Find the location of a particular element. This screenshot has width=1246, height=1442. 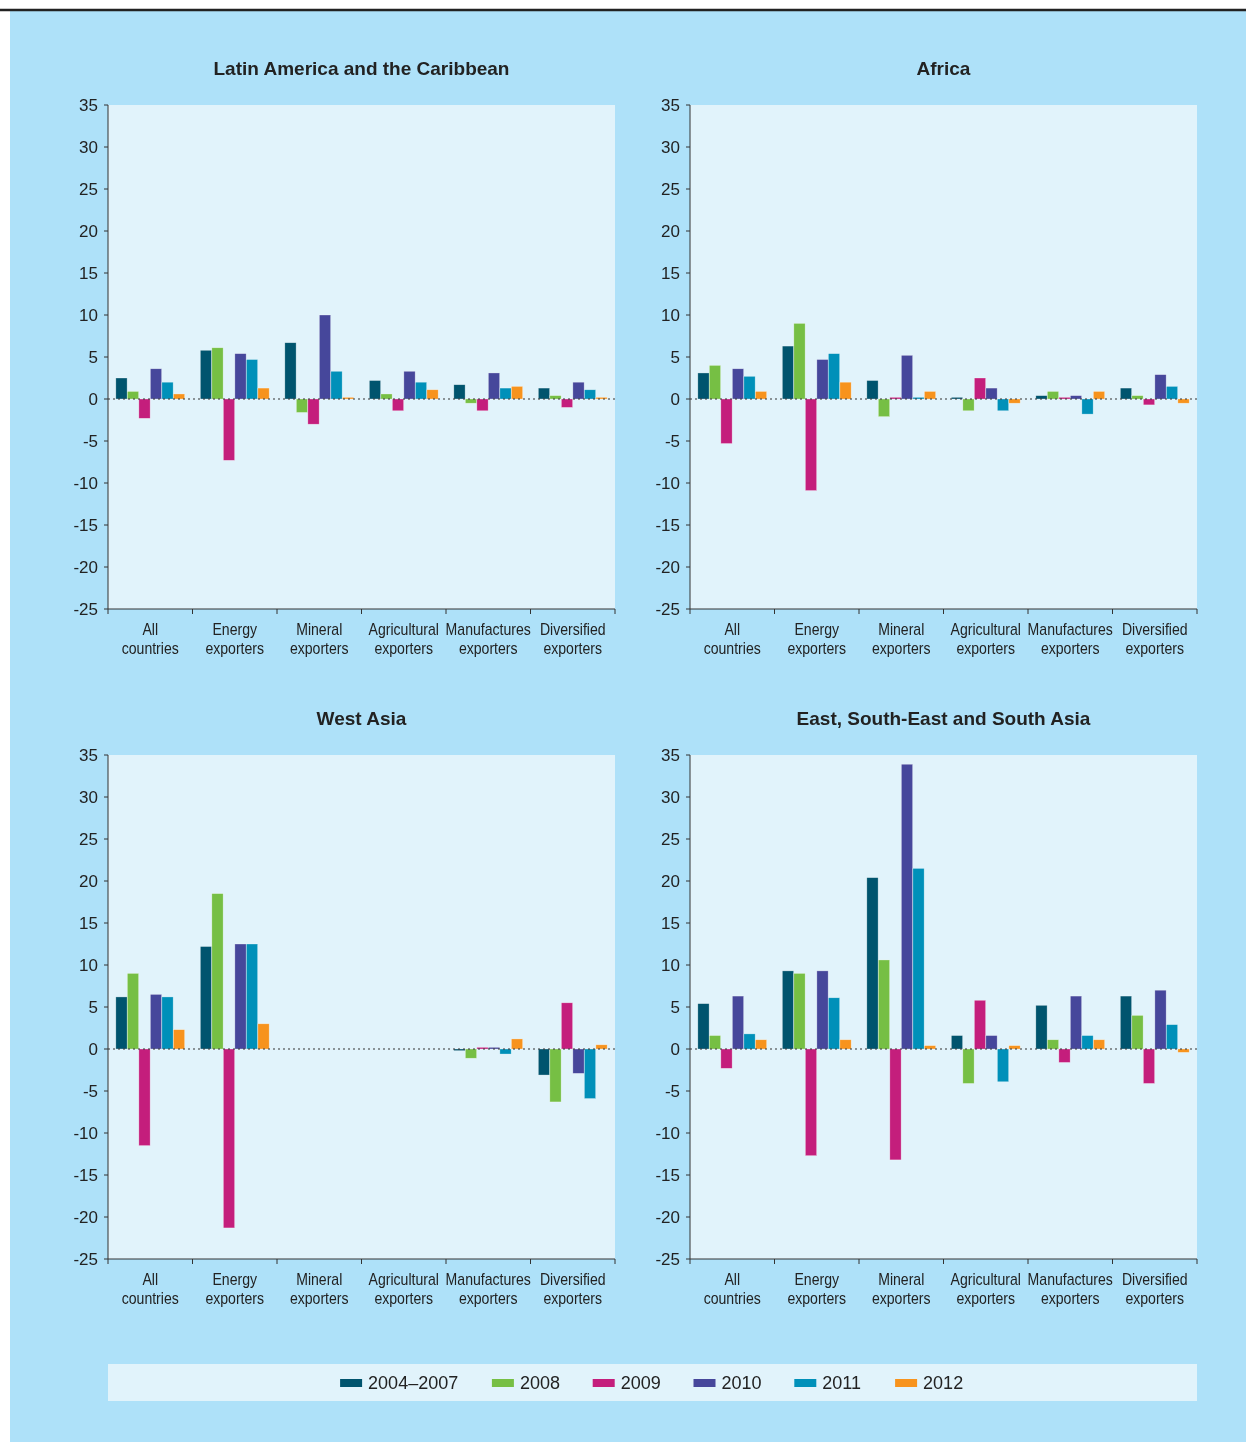

legend-label: 2004–2007 is located at coordinates (413, 1383).